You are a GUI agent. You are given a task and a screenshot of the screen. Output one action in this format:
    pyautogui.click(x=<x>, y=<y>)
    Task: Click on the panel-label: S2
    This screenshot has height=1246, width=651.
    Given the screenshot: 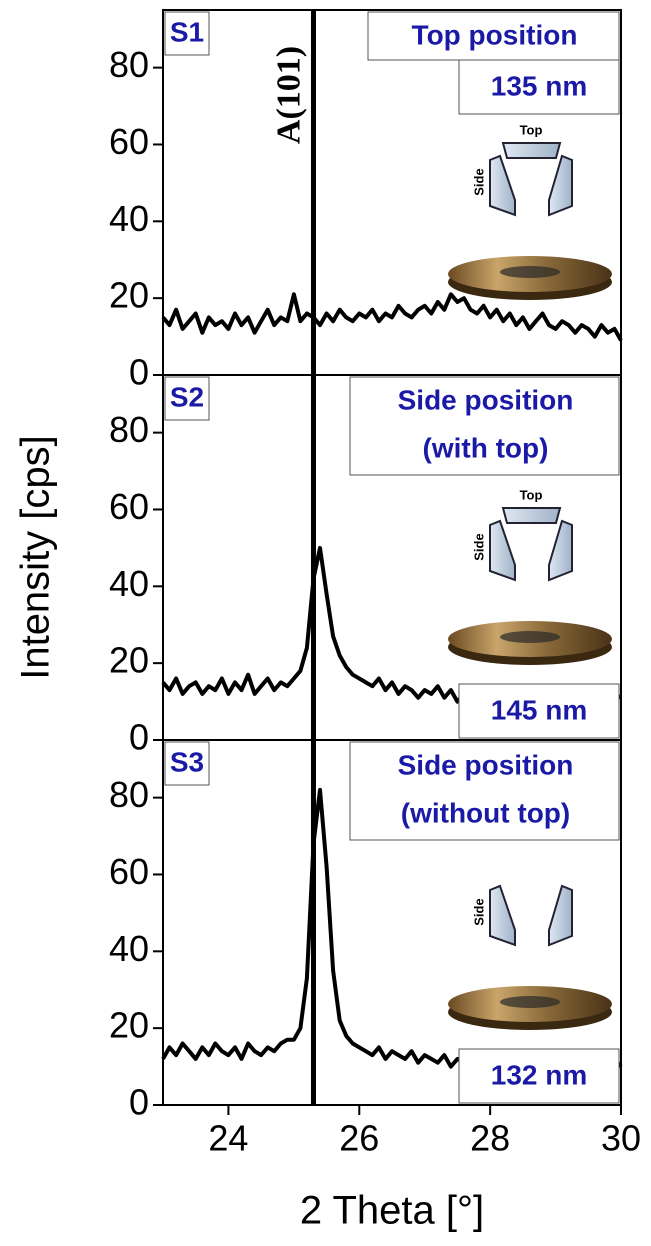 What is the action you would take?
    pyautogui.click(x=187, y=396)
    